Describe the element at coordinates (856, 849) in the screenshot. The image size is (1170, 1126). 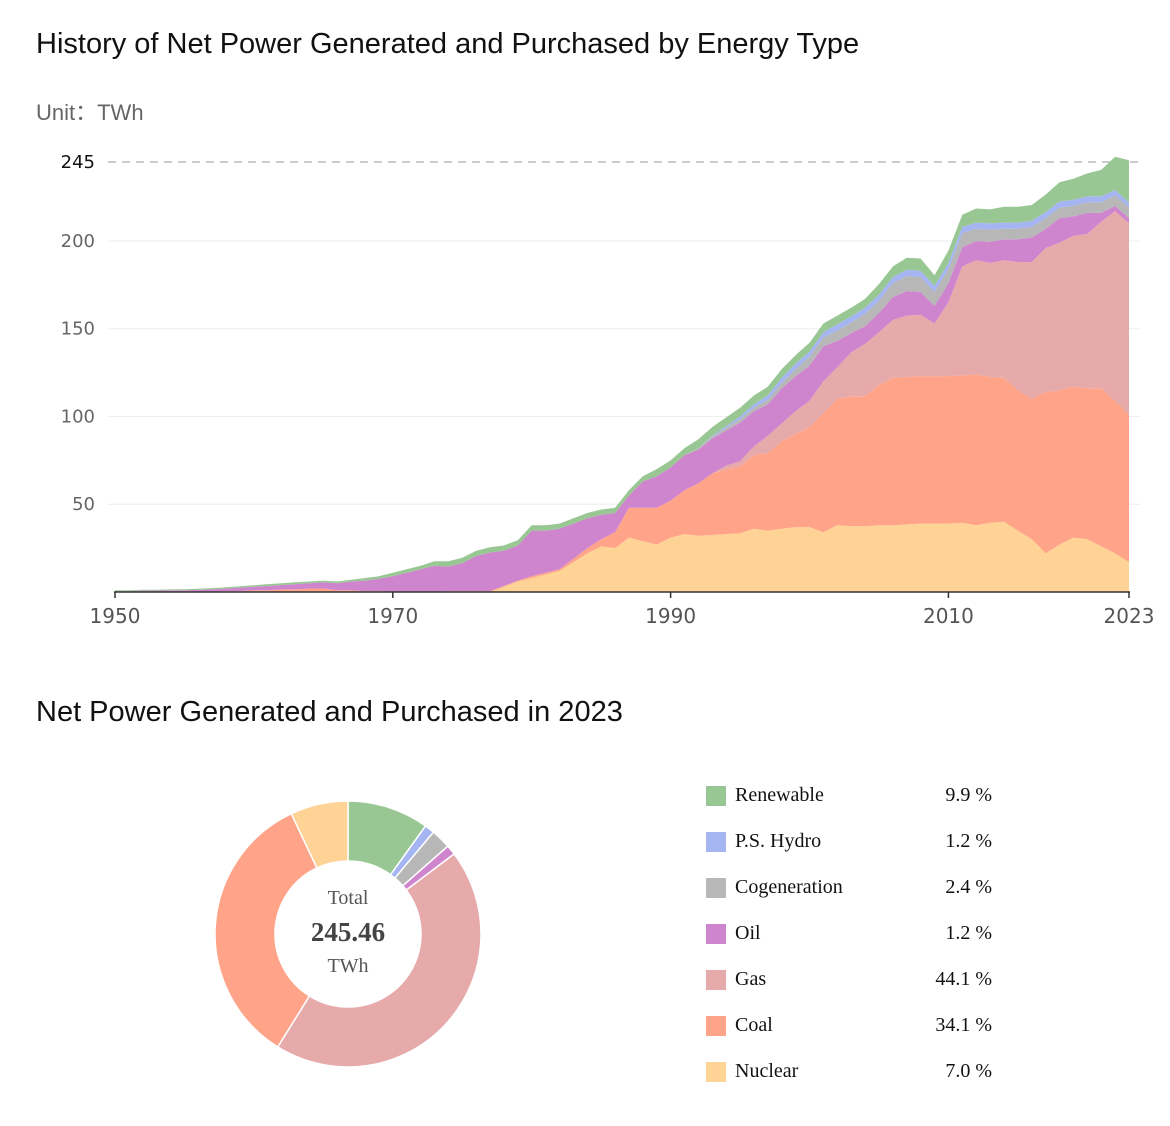
I see `legend-item: P.S. Hydro 1.2 %` at that location.